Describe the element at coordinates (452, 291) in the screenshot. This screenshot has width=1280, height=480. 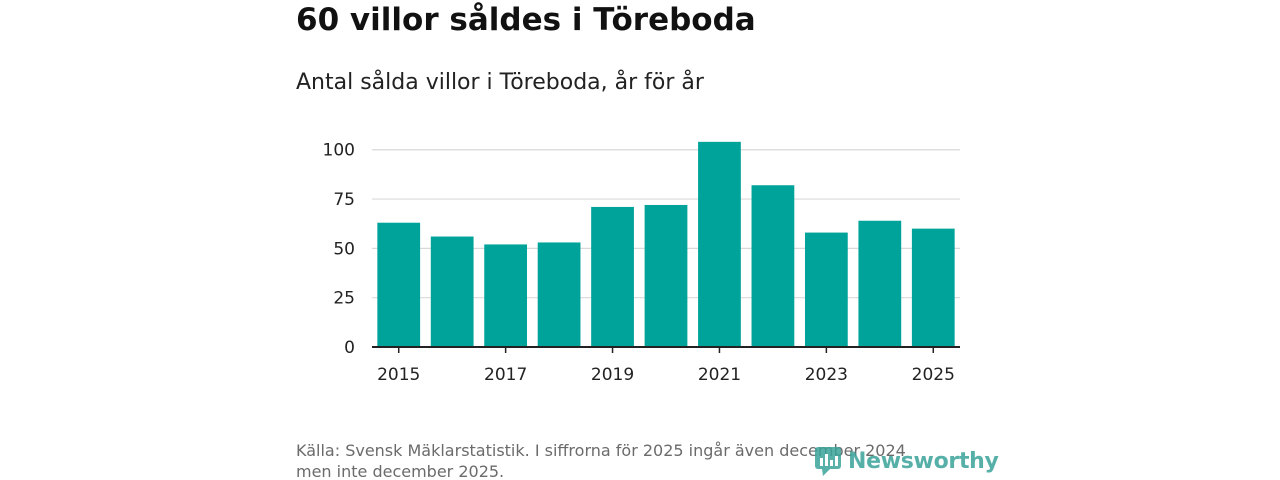
I see `bar-2016` at that location.